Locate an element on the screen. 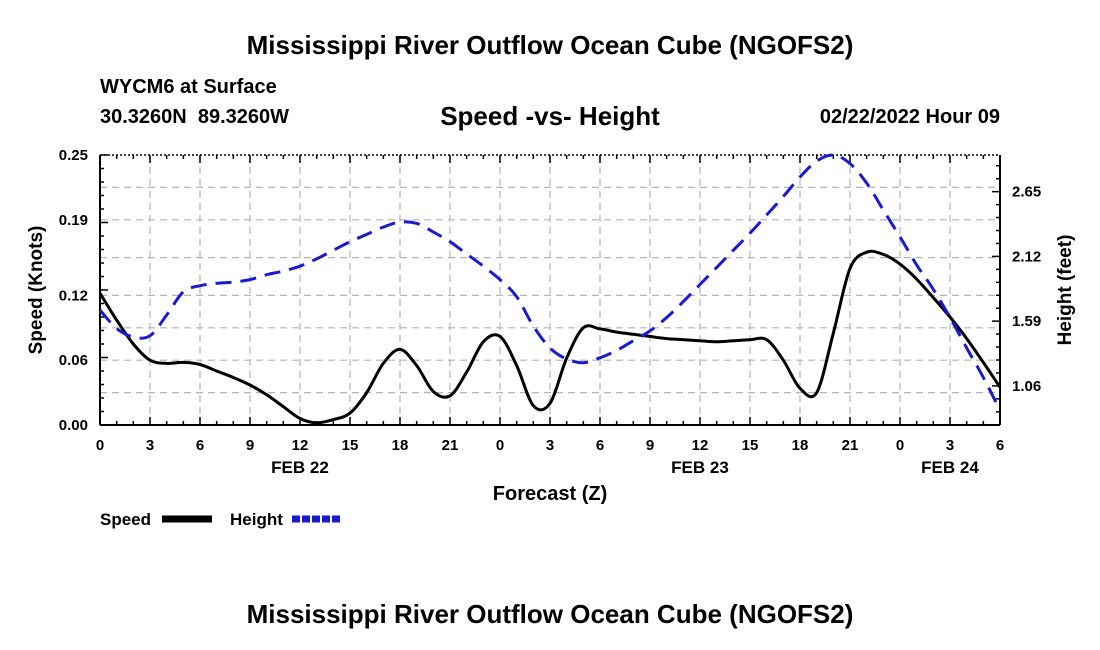 This screenshot has width=1100, height=650. y-axis-title: Speed (Knots) is located at coordinates (36, 290).